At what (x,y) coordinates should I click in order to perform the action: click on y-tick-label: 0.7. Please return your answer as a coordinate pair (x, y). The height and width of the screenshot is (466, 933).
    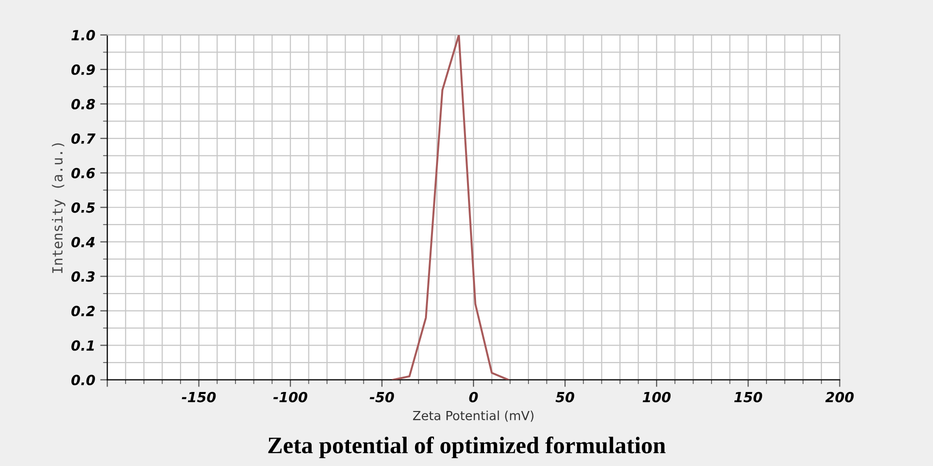
    Looking at the image, I should click on (83, 138).